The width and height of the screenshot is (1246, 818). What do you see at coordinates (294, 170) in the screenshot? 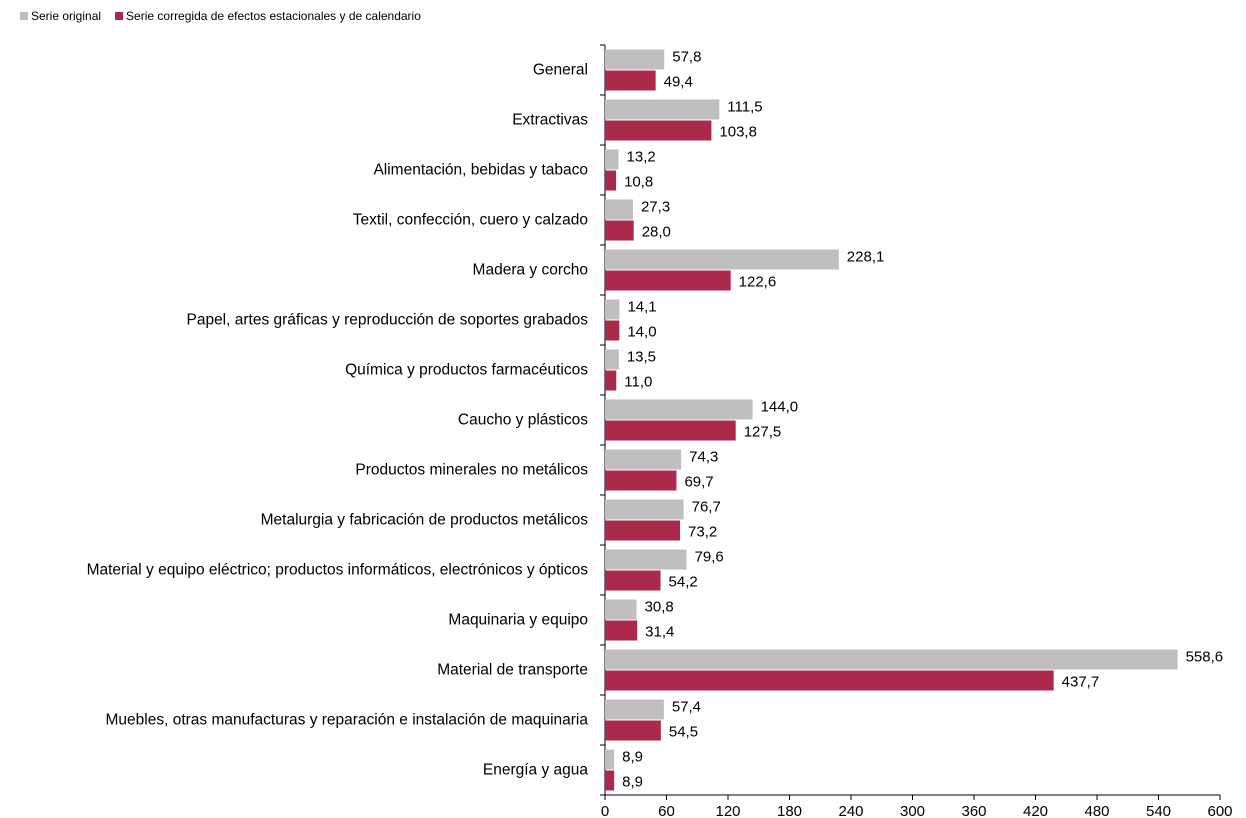
I see `category-label: Alimentación, bebidas y tabaco` at bounding box center [294, 170].